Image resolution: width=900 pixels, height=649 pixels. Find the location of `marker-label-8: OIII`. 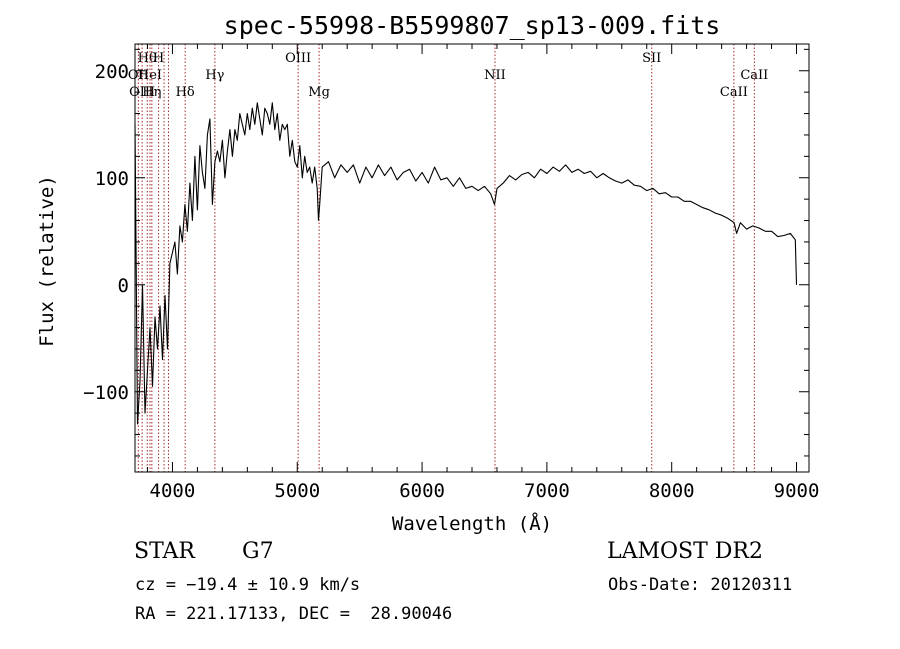

marker-label-8: OIII is located at coordinates (298, 58).